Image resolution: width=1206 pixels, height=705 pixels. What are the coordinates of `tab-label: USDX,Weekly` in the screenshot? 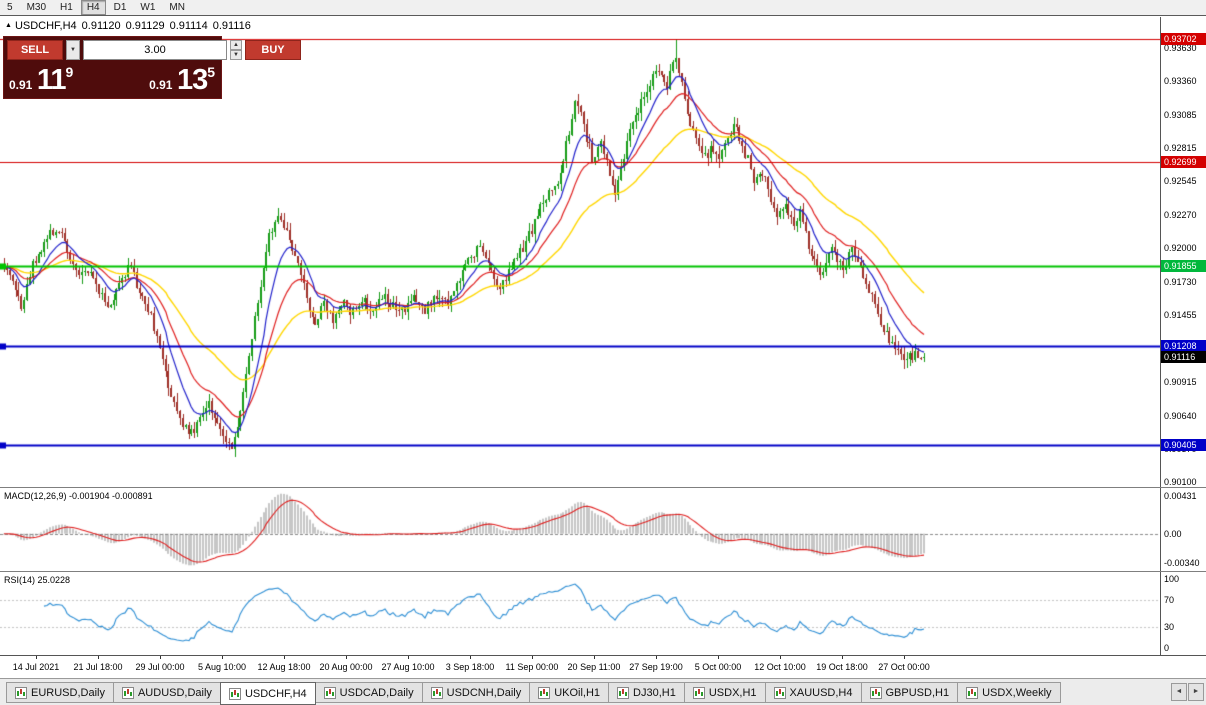 It's located at (1017, 692).